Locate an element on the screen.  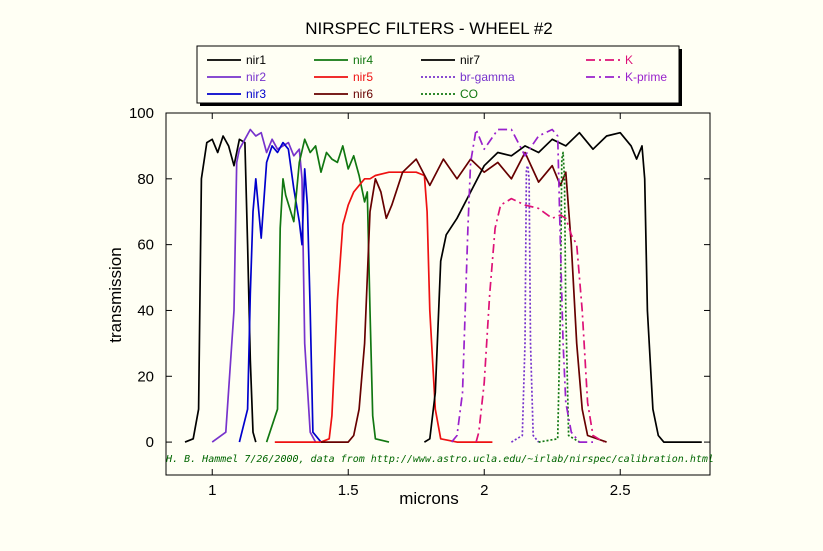
legend-label-nir2: nir2 is located at coordinates (256, 77).